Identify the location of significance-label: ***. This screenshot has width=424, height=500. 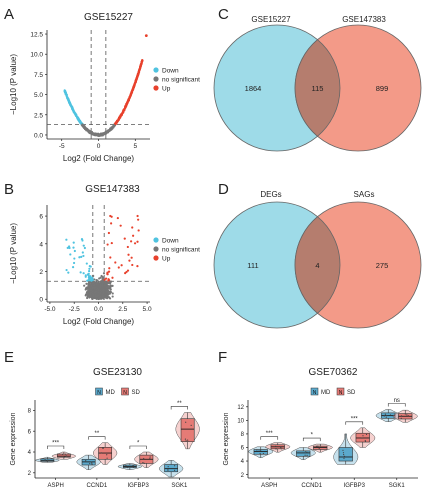
(56, 444).